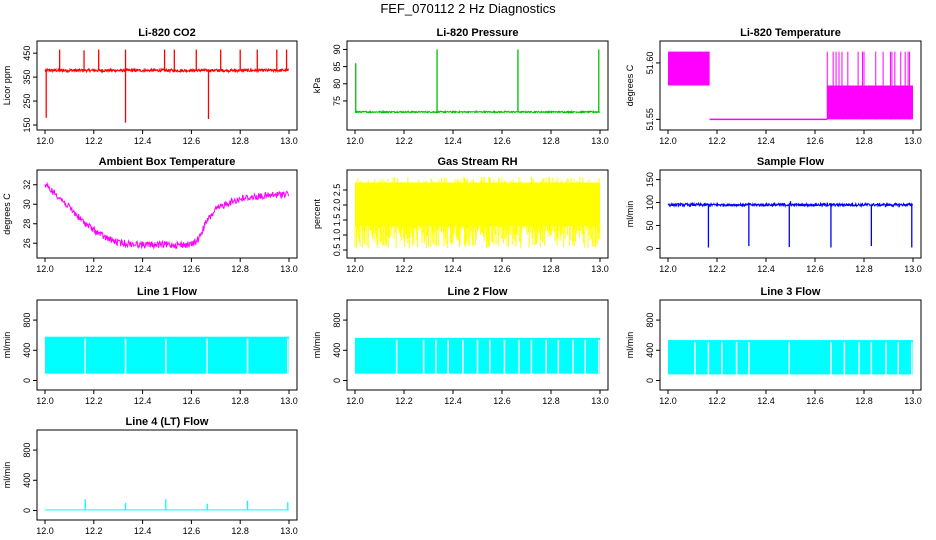  What do you see at coordinates (27, 185) in the screenshot?
I see `y-tick-label: 32` at bounding box center [27, 185].